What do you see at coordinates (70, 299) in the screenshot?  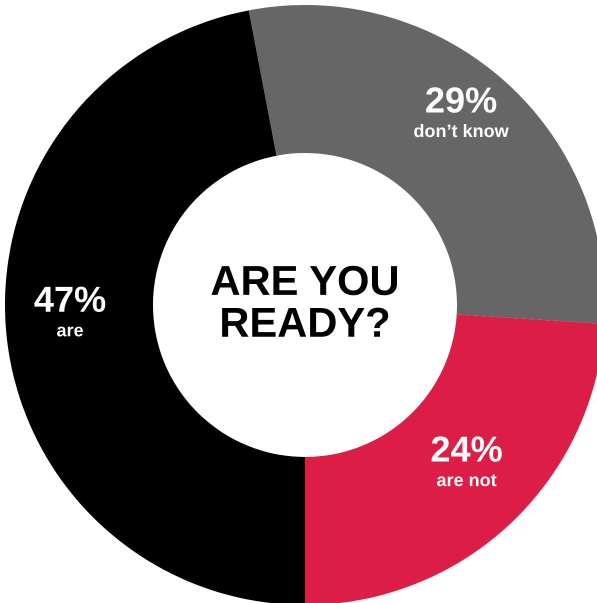 I see `data-label: 47%` at bounding box center [70, 299].